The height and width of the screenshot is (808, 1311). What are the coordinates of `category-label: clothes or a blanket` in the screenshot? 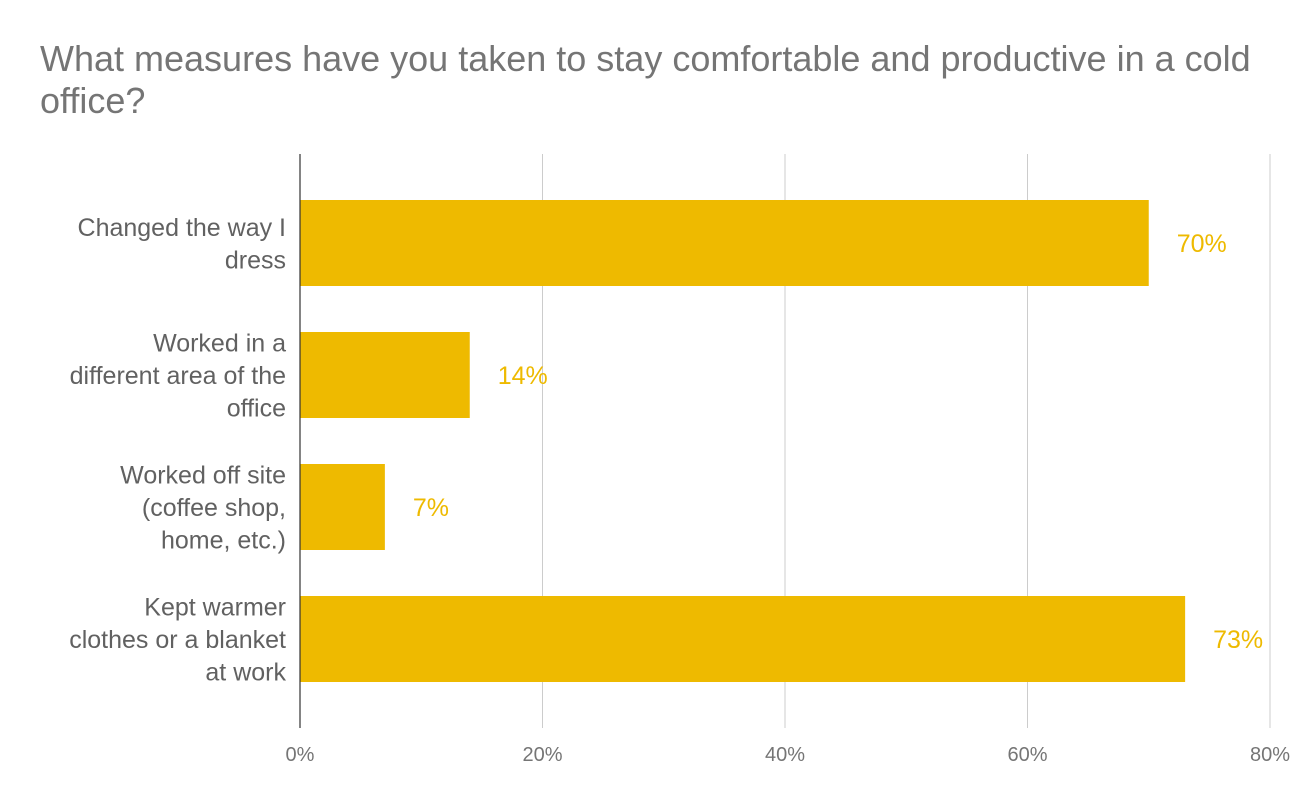 It's located at (177, 640).